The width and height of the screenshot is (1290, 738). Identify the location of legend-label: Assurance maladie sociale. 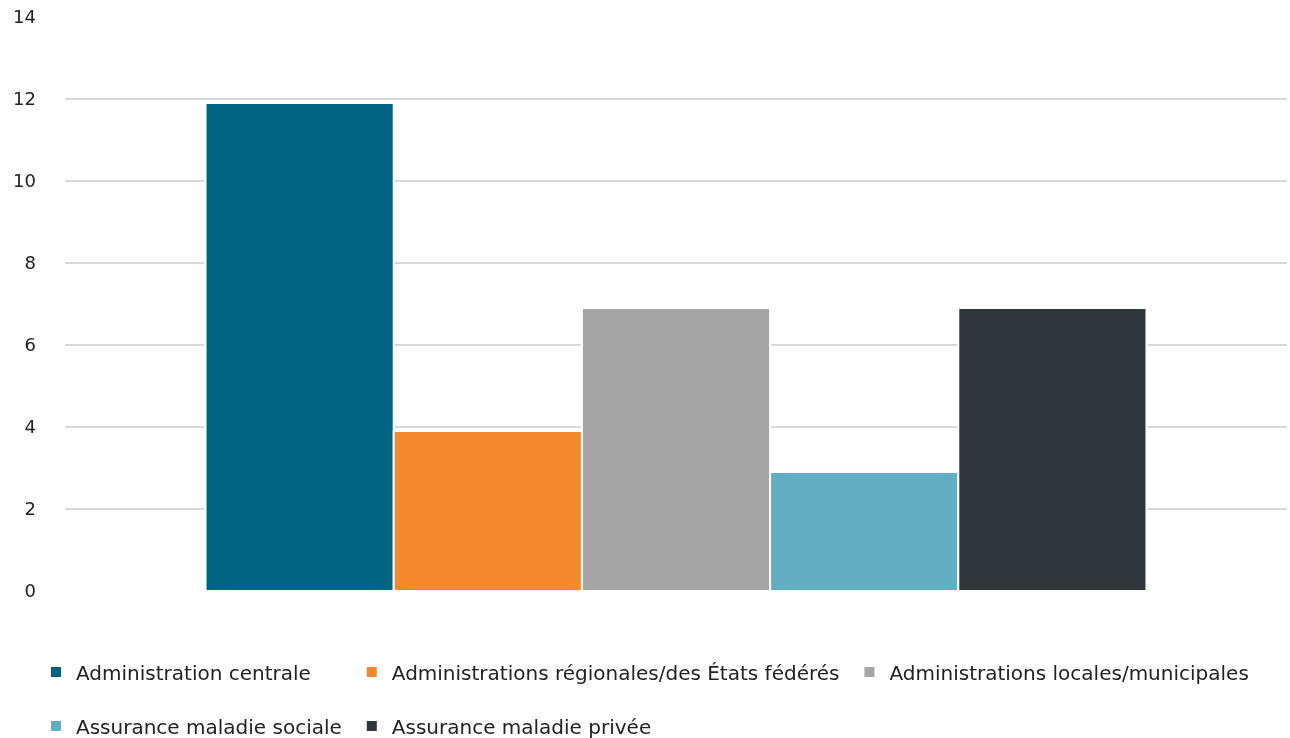
(209, 726).